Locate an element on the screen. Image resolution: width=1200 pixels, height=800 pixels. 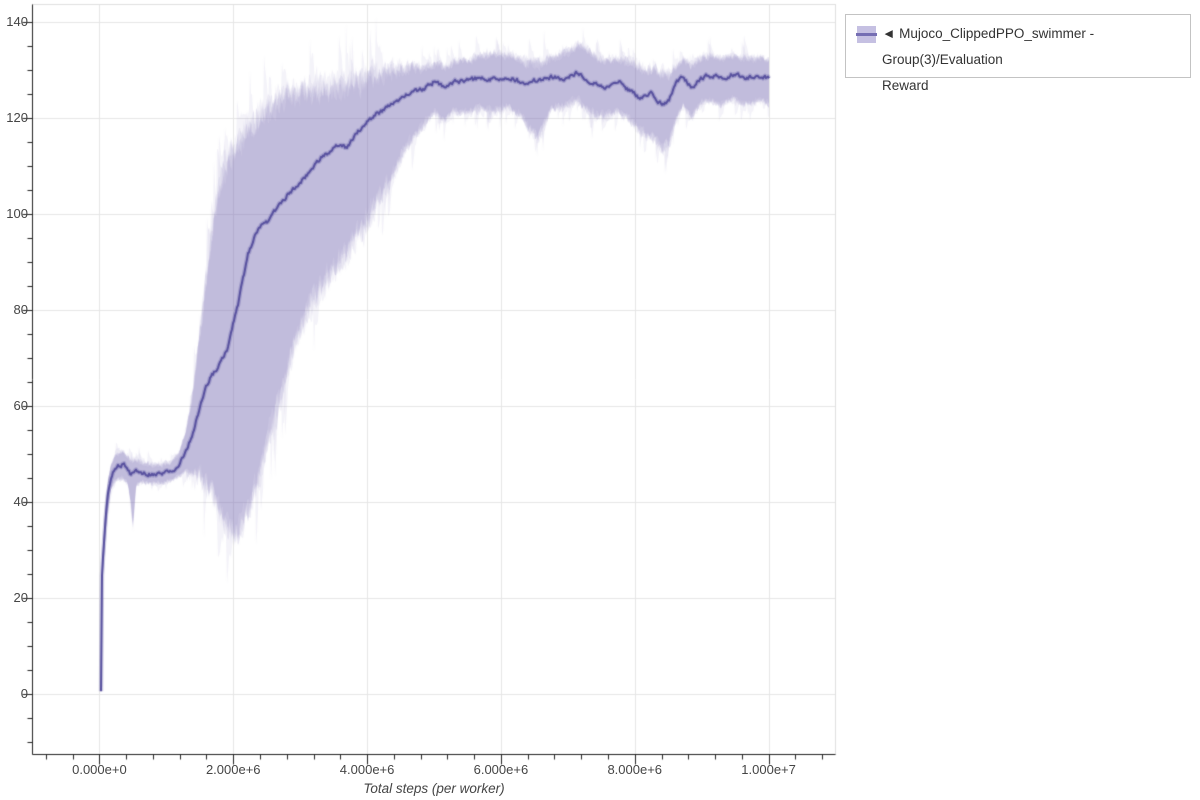
x-tick-label: 6.000e+6 is located at coordinates (501, 769).